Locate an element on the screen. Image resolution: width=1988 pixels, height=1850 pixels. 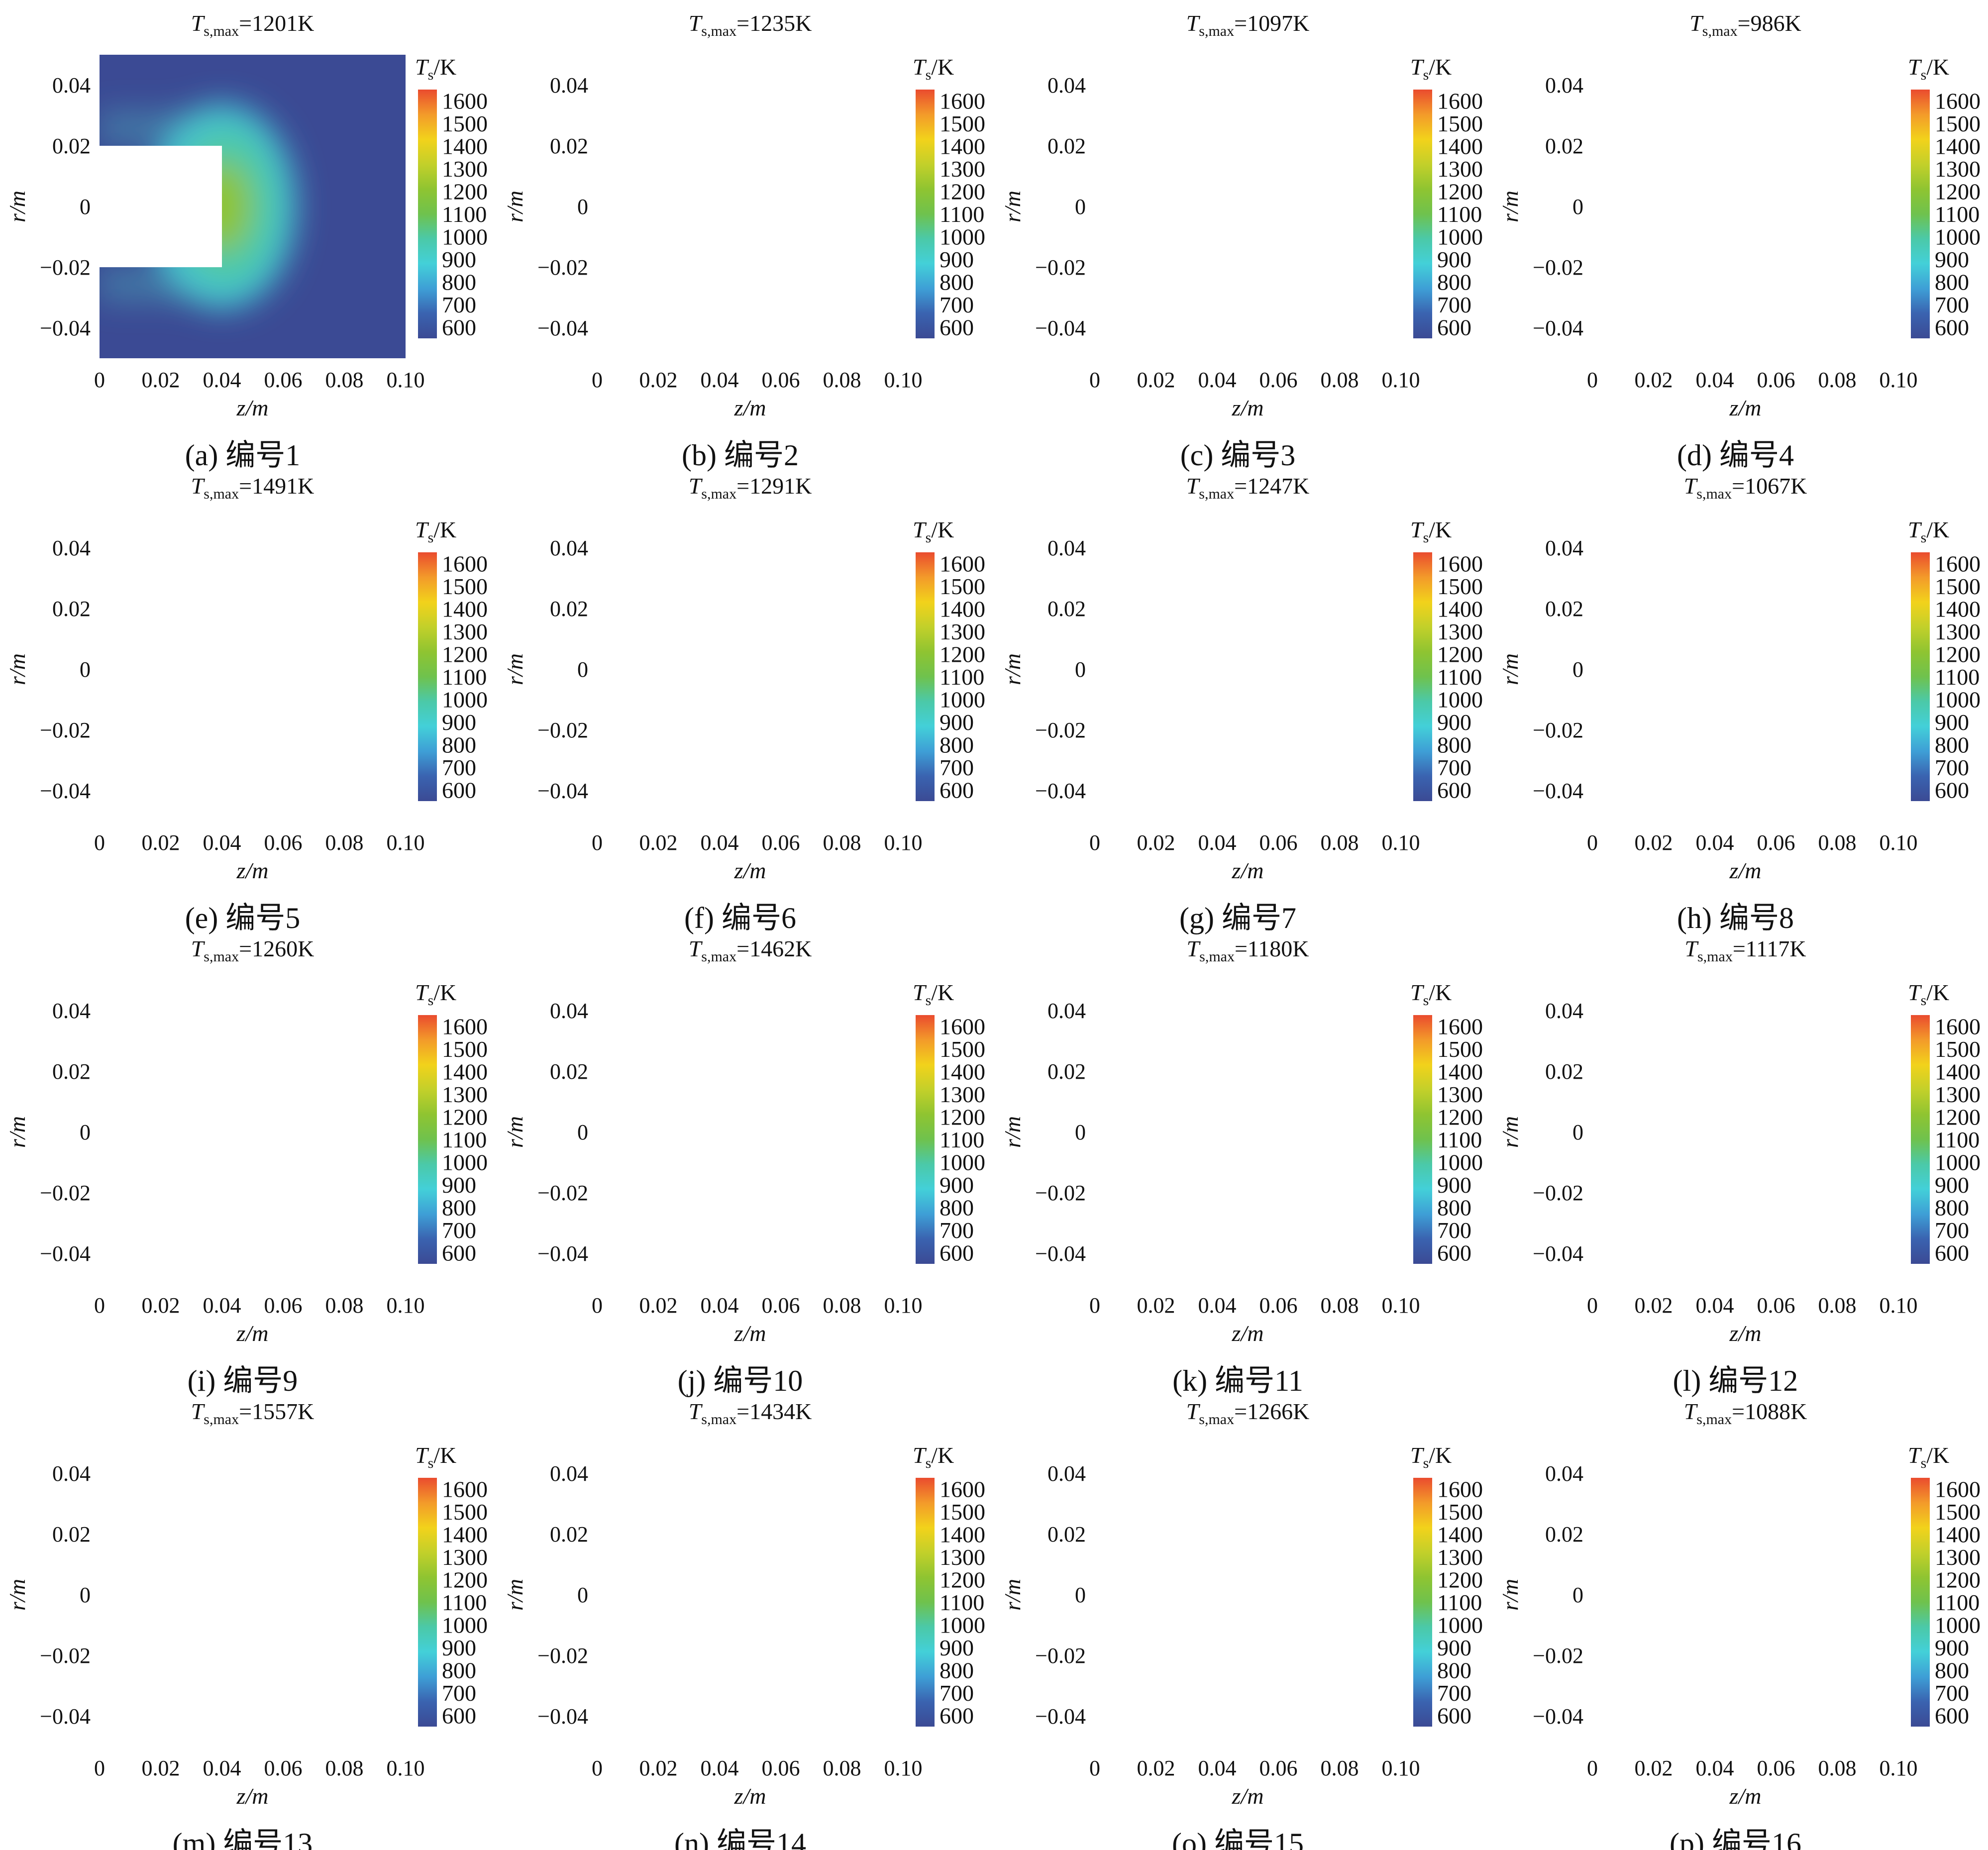
x-tick-label: 0.06 is located at coordinates (283, 380).